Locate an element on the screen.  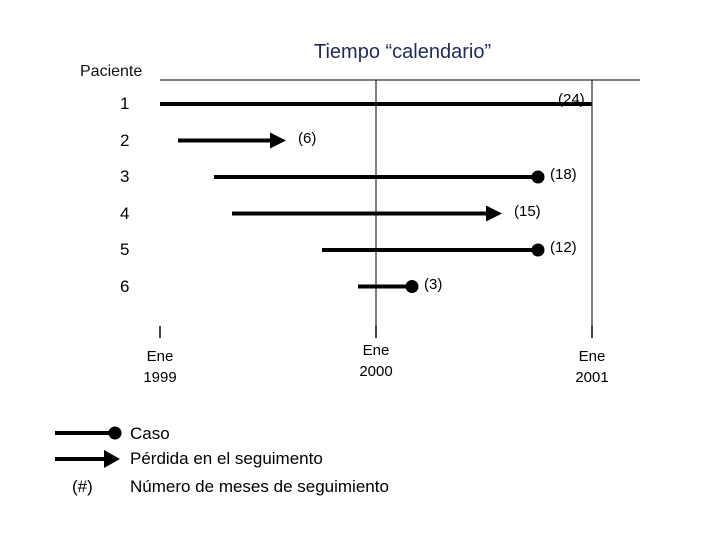
legend-months-label: Número de meses de seguimiento is located at coordinates (259, 486).